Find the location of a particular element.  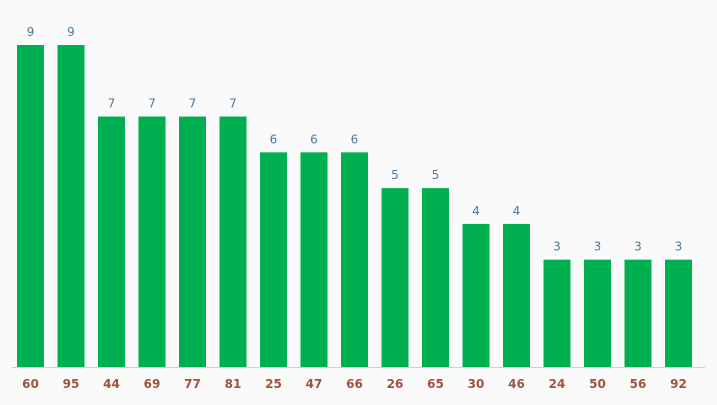

category-label-30: 30 is located at coordinates (476, 384).